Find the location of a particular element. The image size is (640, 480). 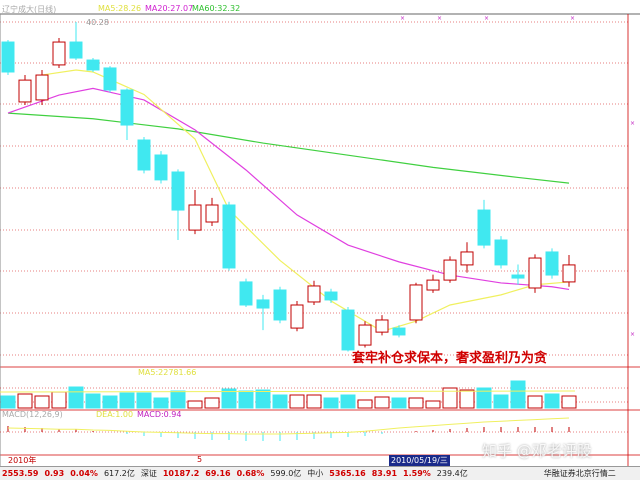

sh-change: 0.93 is located at coordinates (54, 473).